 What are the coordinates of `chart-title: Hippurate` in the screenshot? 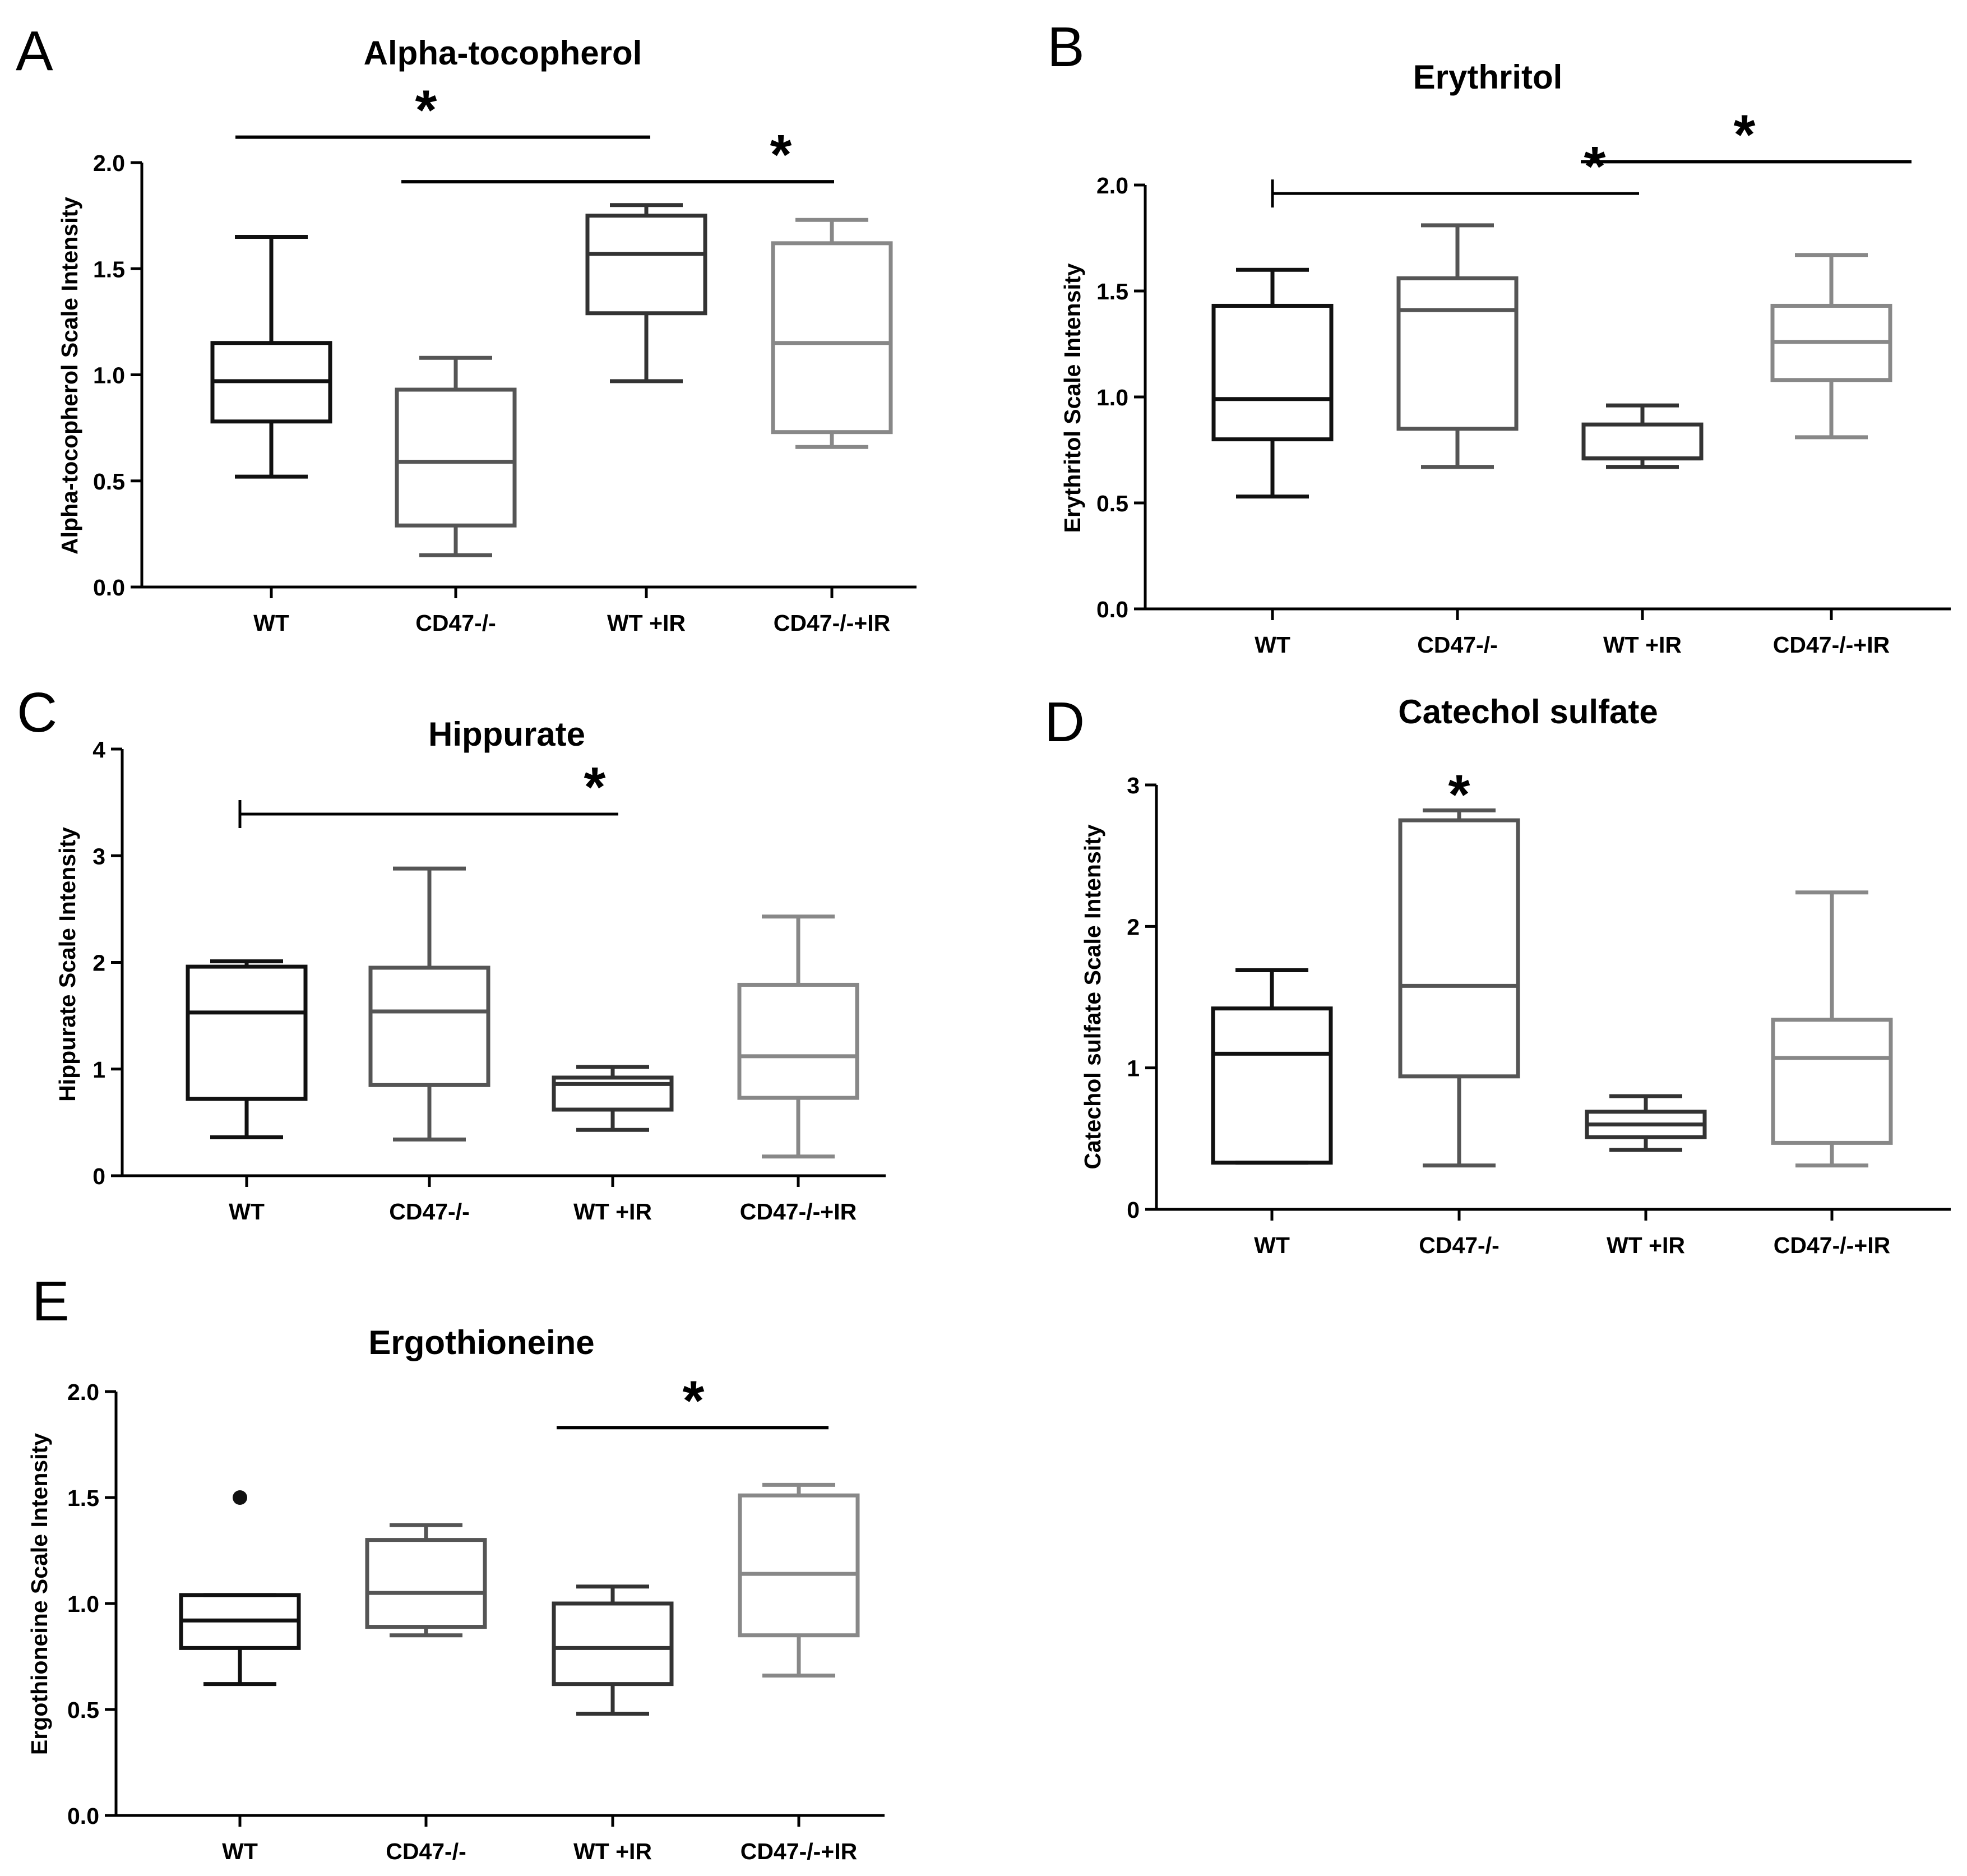 It's located at (506, 734).